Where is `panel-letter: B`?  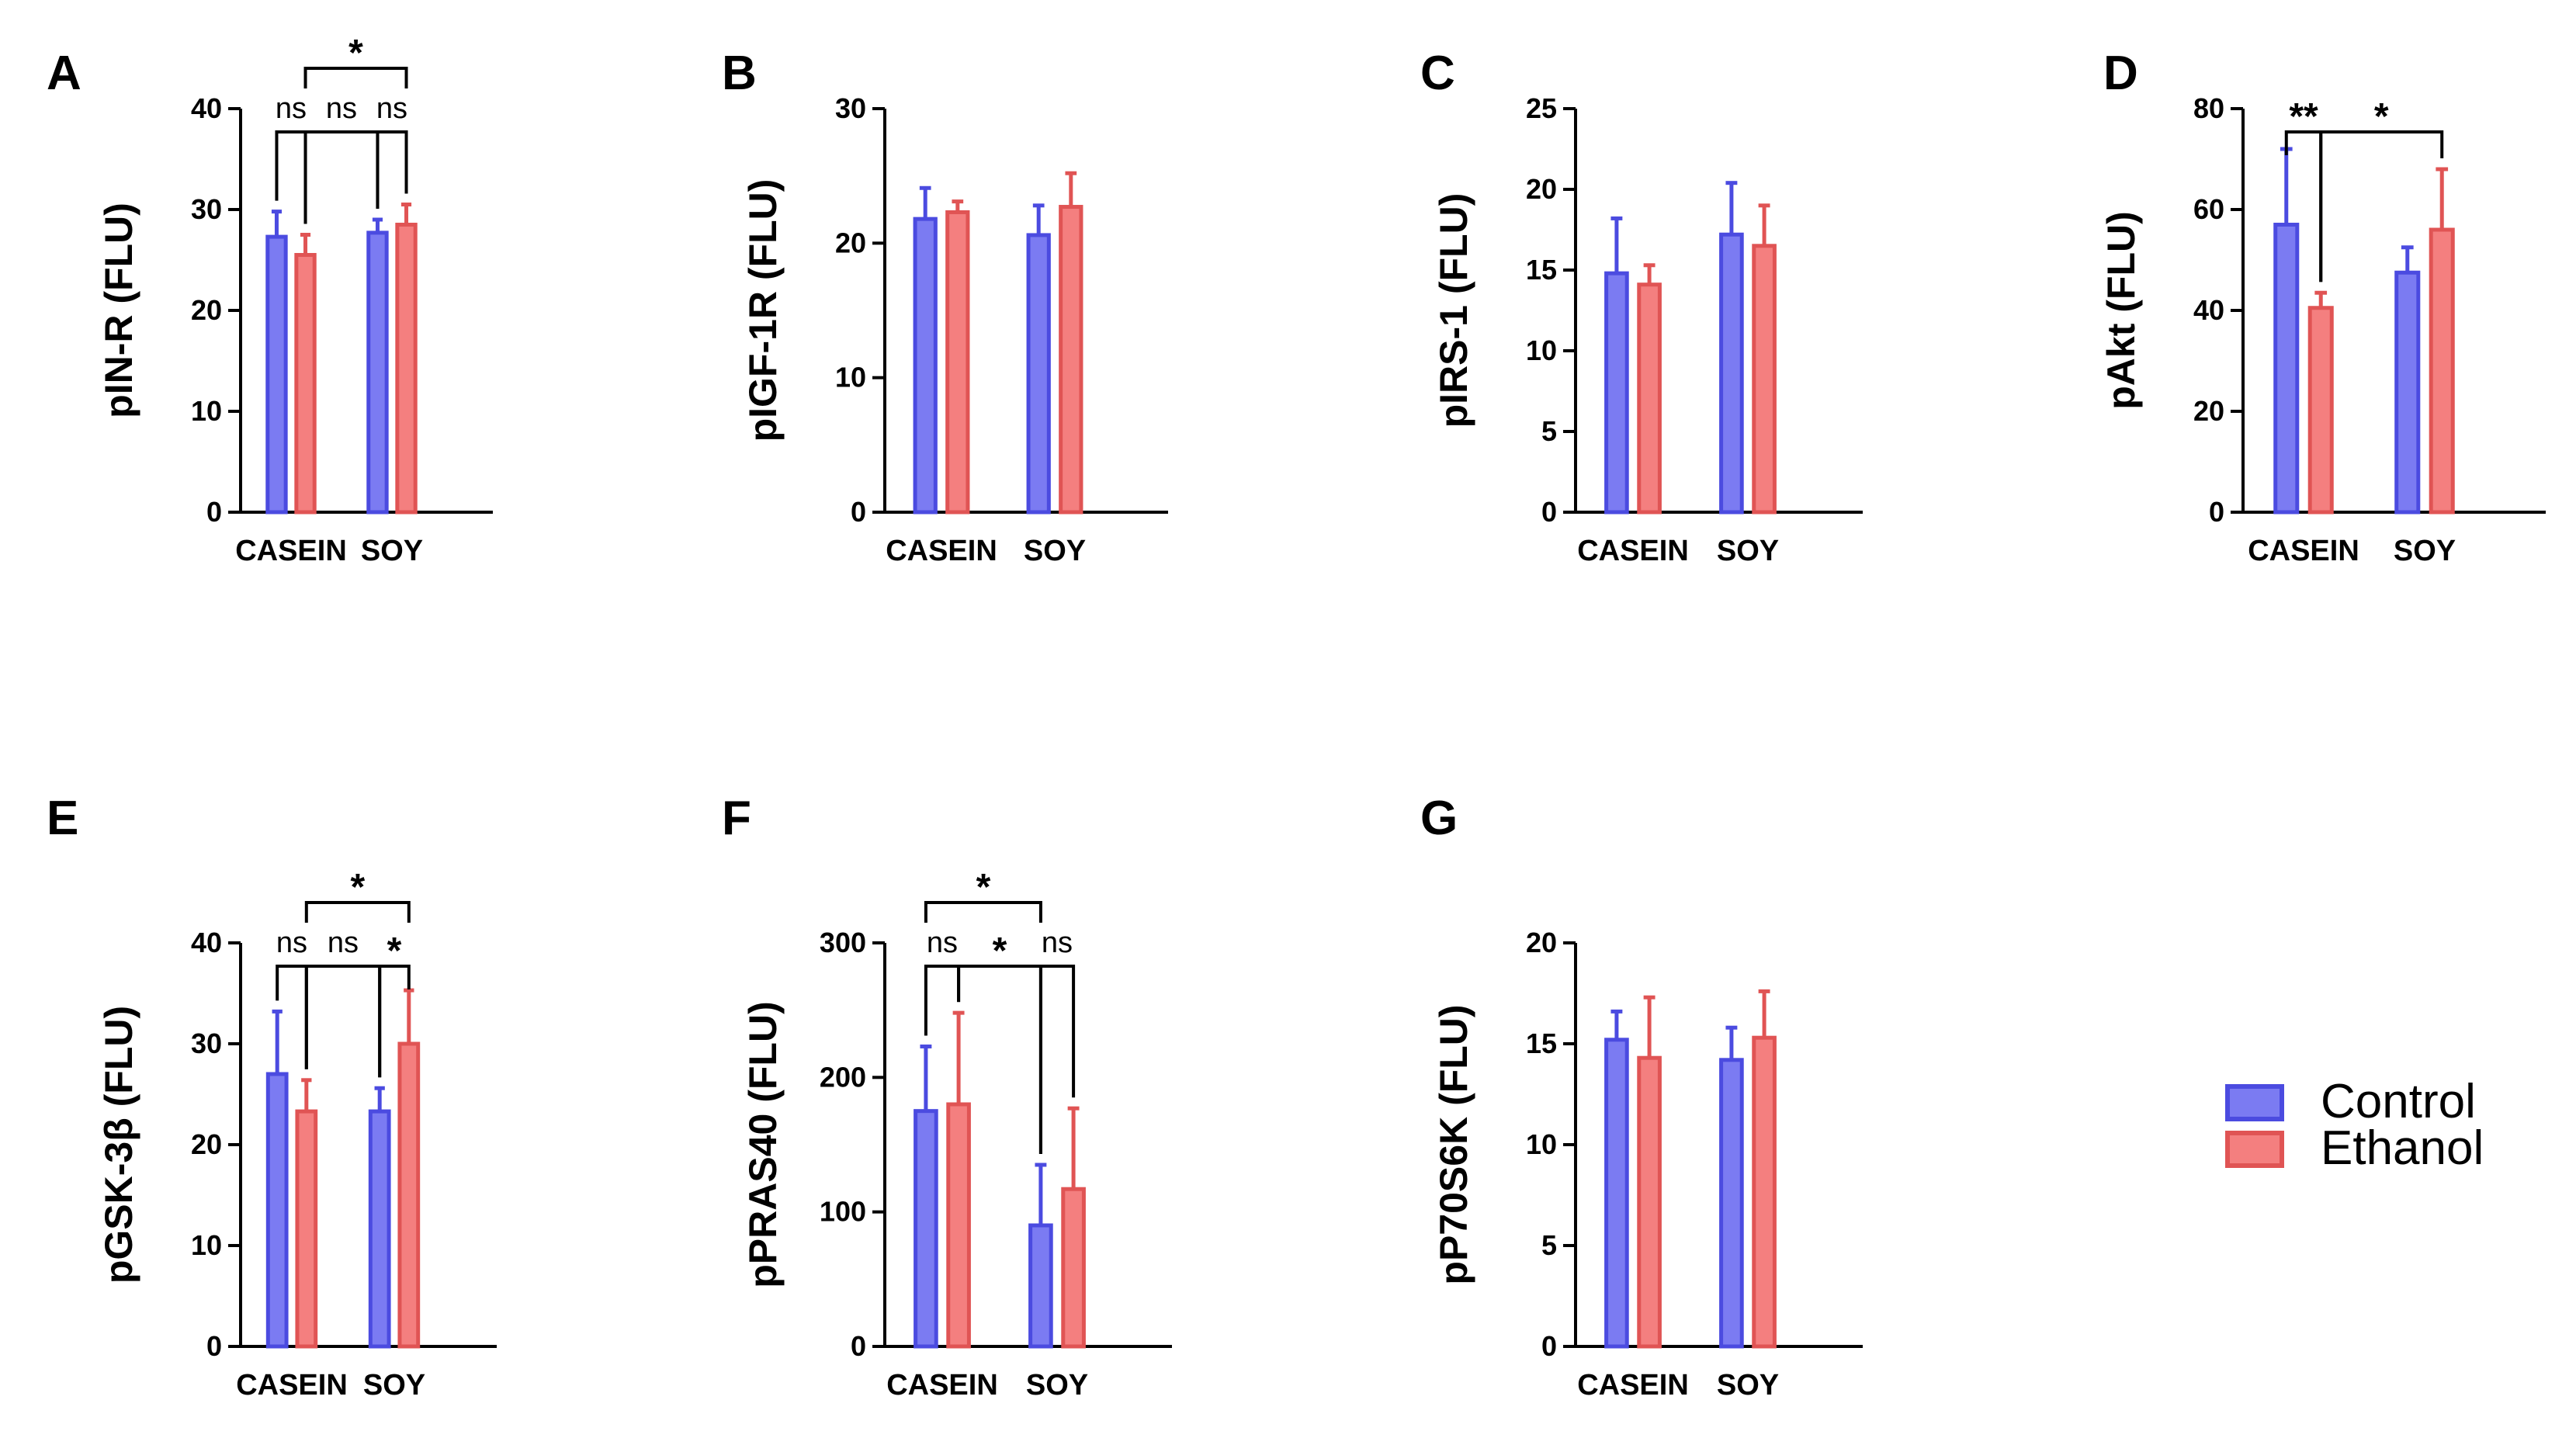 panel-letter: B is located at coordinates (739, 73).